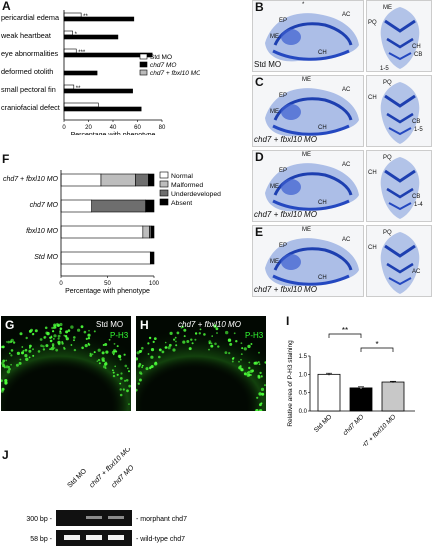  Describe the element at coordinates (72, 537) in the screenshot. I see `band-wild-type` at that location.